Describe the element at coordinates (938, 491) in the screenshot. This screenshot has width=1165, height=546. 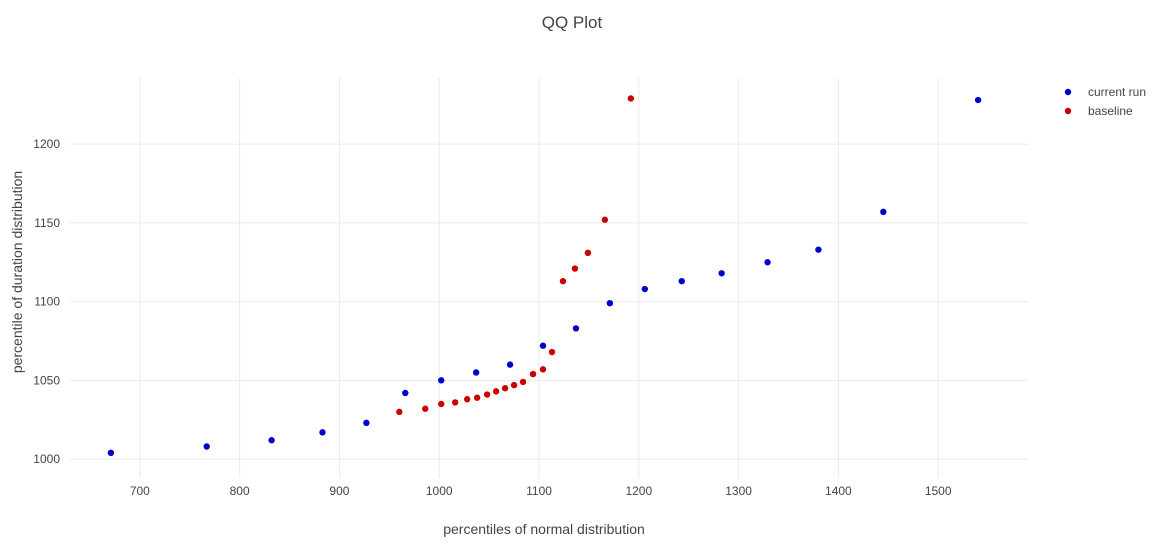
I see `x-tick-label: 1500` at that location.